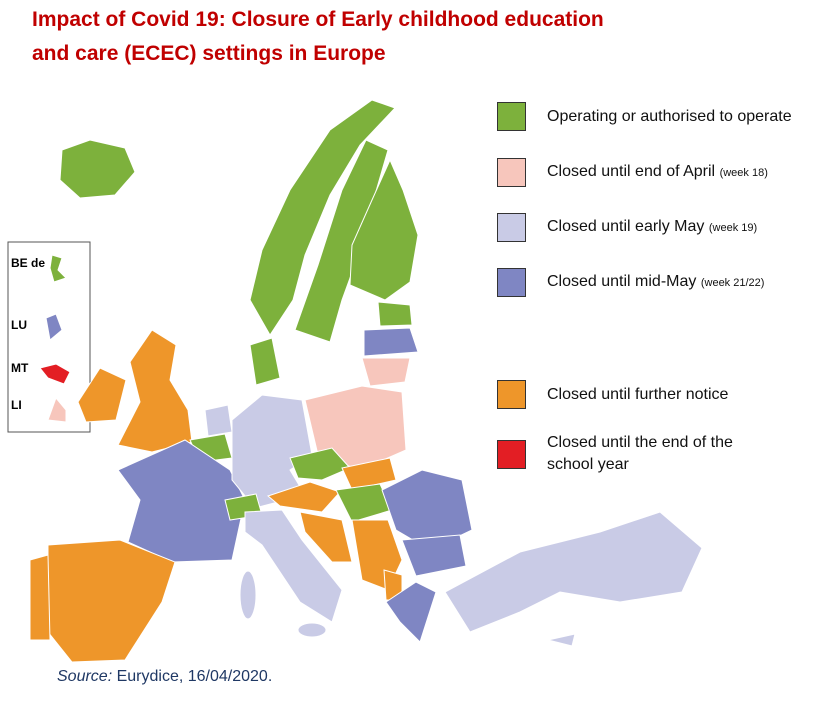 This screenshot has width=832, height=718. What do you see at coordinates (669, 116) in the screenshot?
I see `legend-label: Operating or authorised to operate` at bounding box center [669, 116].